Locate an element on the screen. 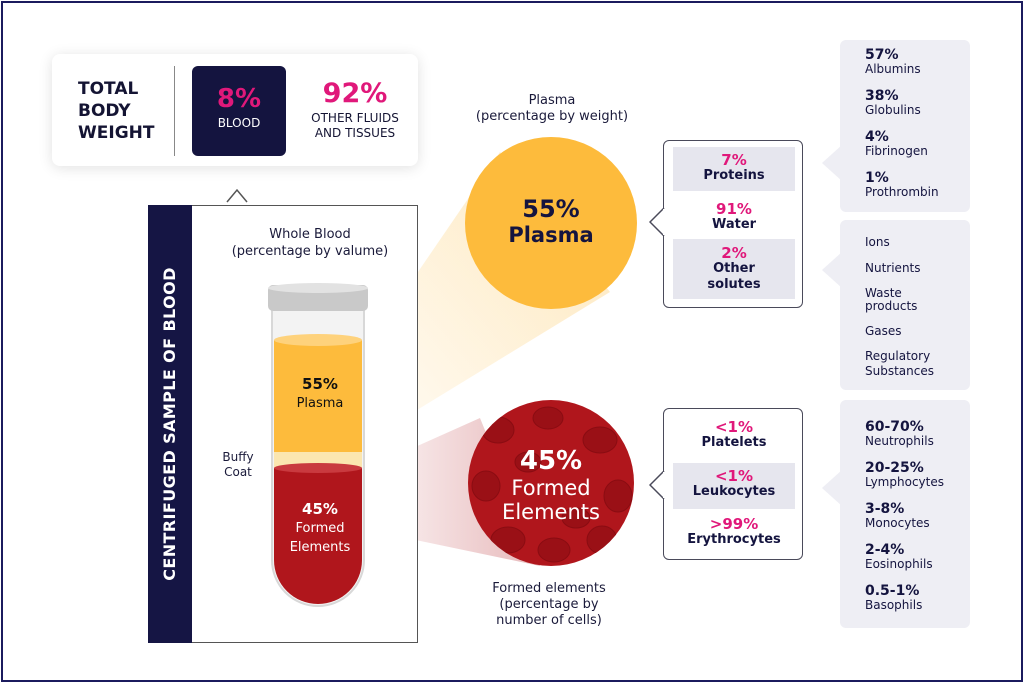  other-share: 92% OTHER FLUIDS AND TISSUES is located at coordinates (355, 109).